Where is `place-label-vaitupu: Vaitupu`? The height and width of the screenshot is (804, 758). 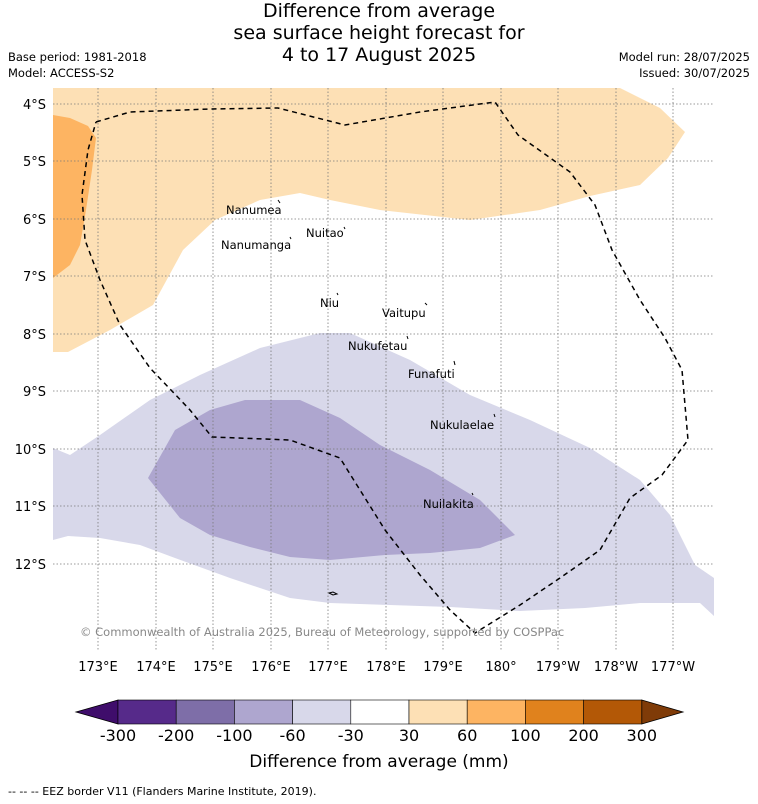
place-label-vaitupu: Vaitupu is located at coordinates (404, 313).